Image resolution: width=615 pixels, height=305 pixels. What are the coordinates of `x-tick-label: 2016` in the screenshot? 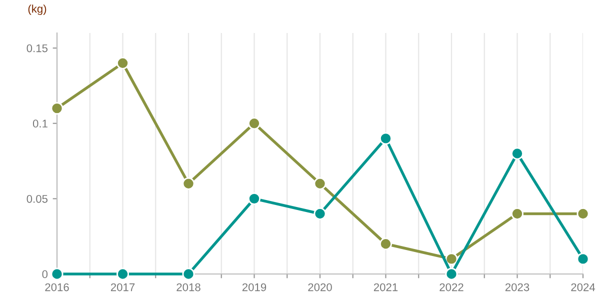 It's located at (57, 287).